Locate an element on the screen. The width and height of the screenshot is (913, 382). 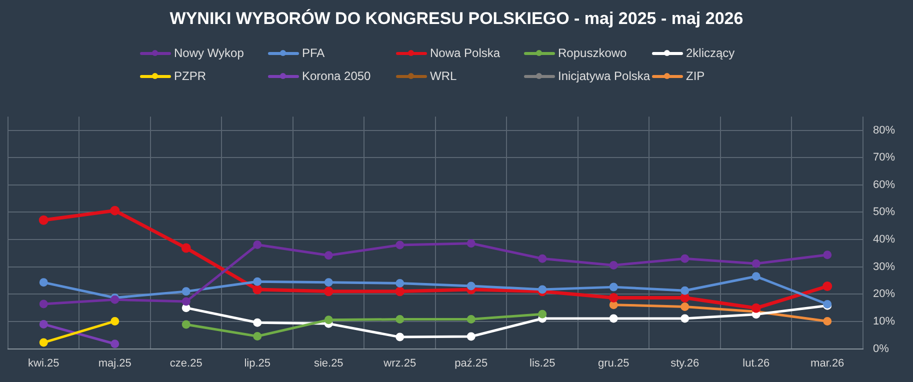
x-tick-label: sie.25 is located at coordinates (329, 363).